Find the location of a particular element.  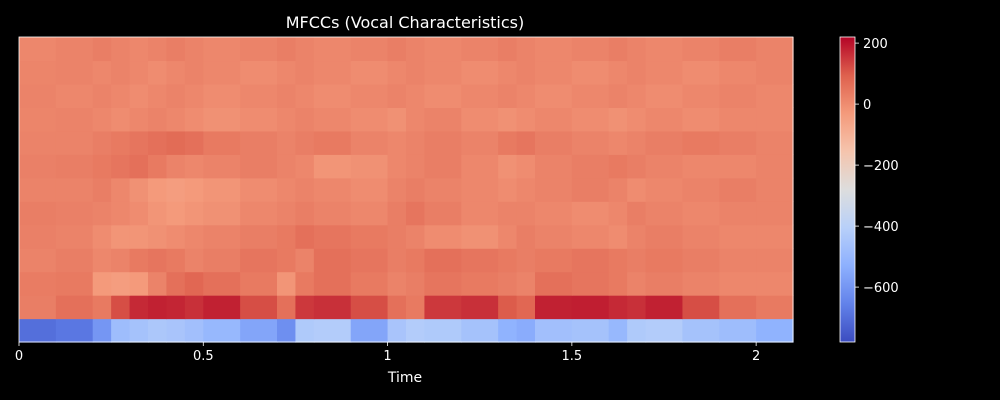

x-tick-label: 0.5 is located at coordinates (203, 356).